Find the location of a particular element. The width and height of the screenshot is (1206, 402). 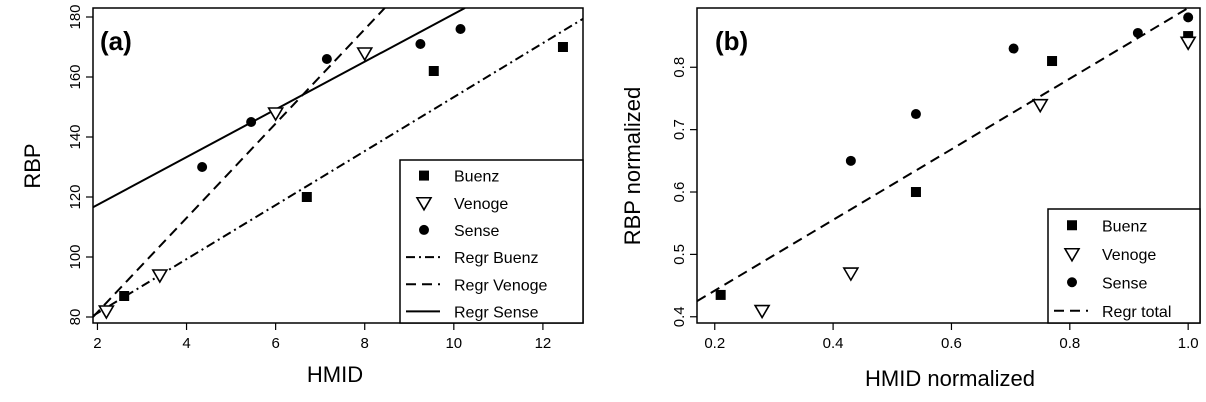

legend-label: Regr Venoge is located at coordinates (501, 285).